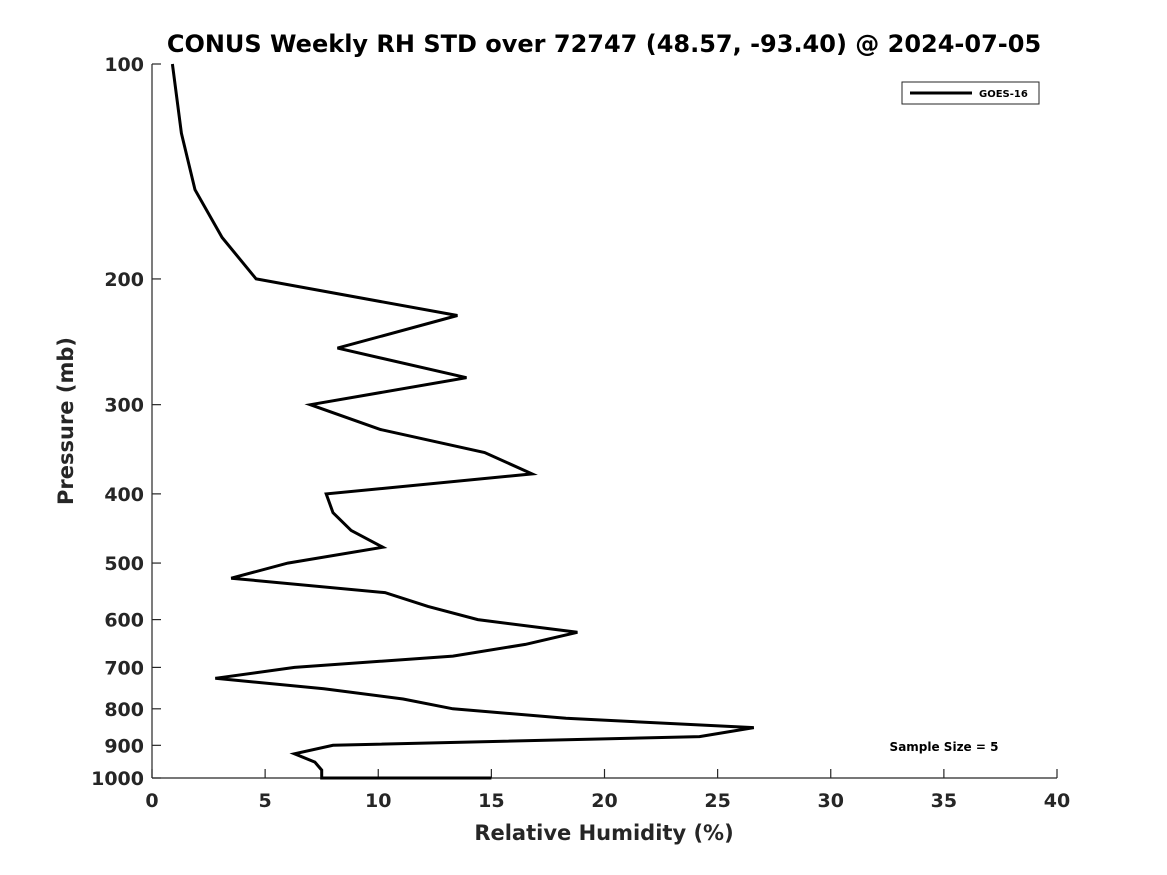 The height and width of the screenshot is (875, 1167). I want to click on y-tick-label: 1000, so click(117, 779).